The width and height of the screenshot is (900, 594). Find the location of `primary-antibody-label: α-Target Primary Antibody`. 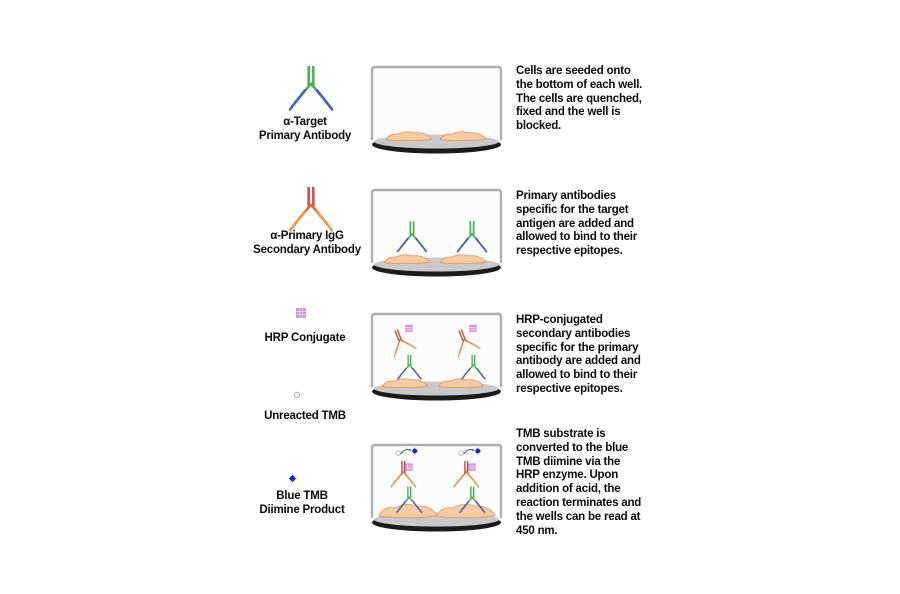

primary-antibody-label: α-Target Primary Antibody is located at coordinates (305, 129).